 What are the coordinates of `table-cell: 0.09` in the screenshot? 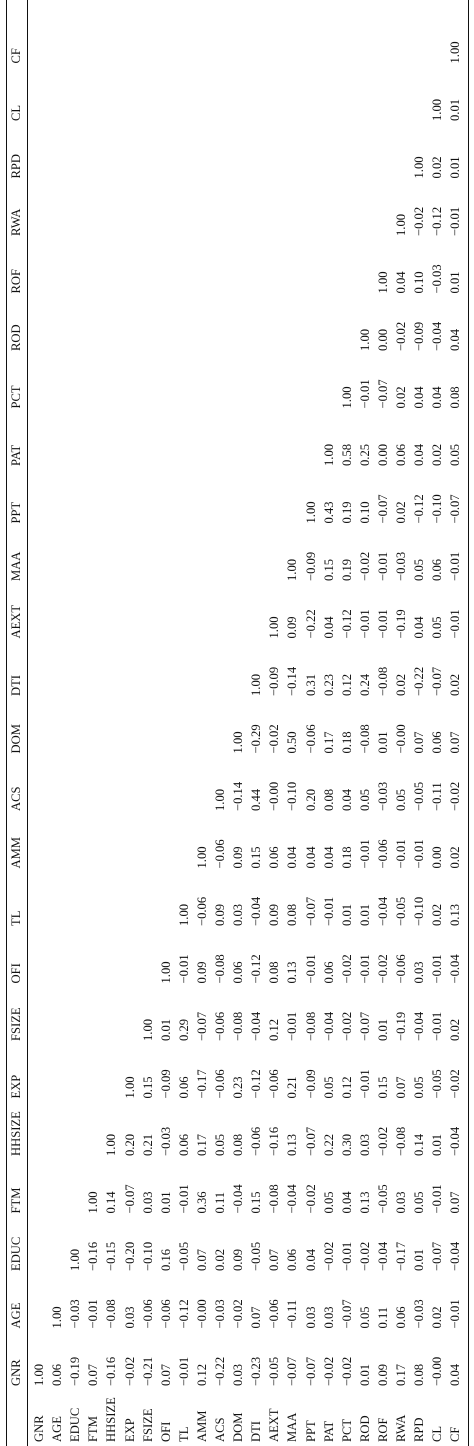 It's located at (238, 1259).